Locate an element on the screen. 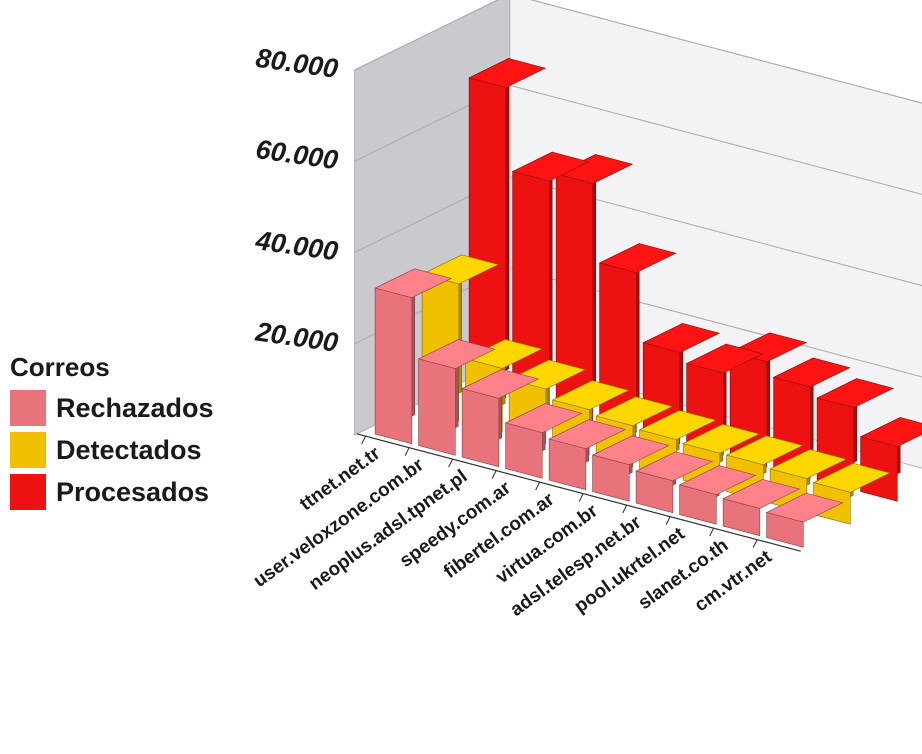  legend-swatch-procesados is located at coordinates (28, 492).